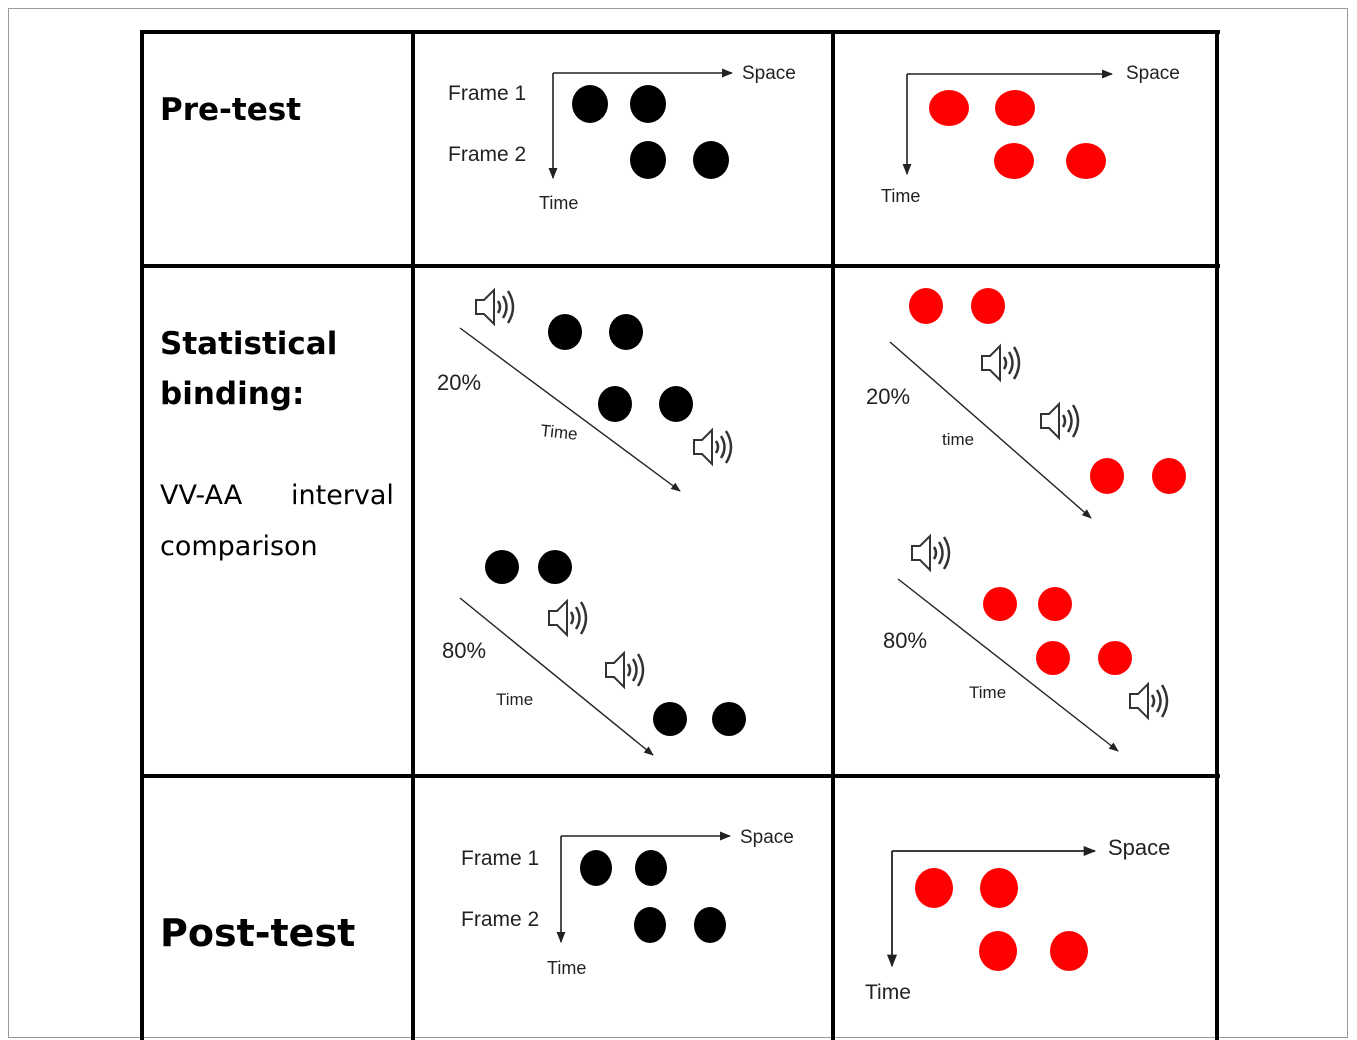 This screenshot has width=1357, height=1040. I want to click on table-border-left, so click(142, 535).